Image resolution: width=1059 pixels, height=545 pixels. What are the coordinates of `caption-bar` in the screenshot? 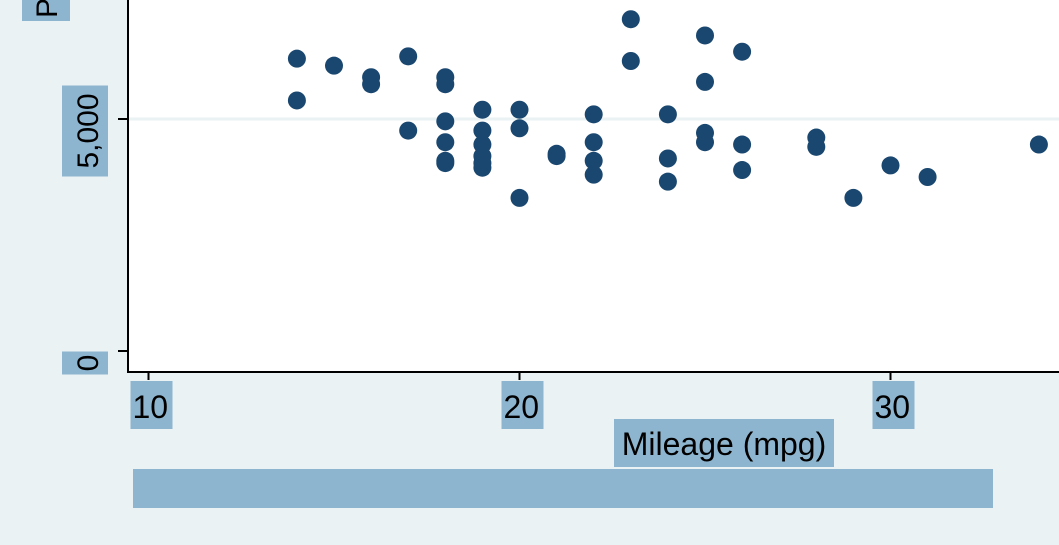 It's located at (563, 488).